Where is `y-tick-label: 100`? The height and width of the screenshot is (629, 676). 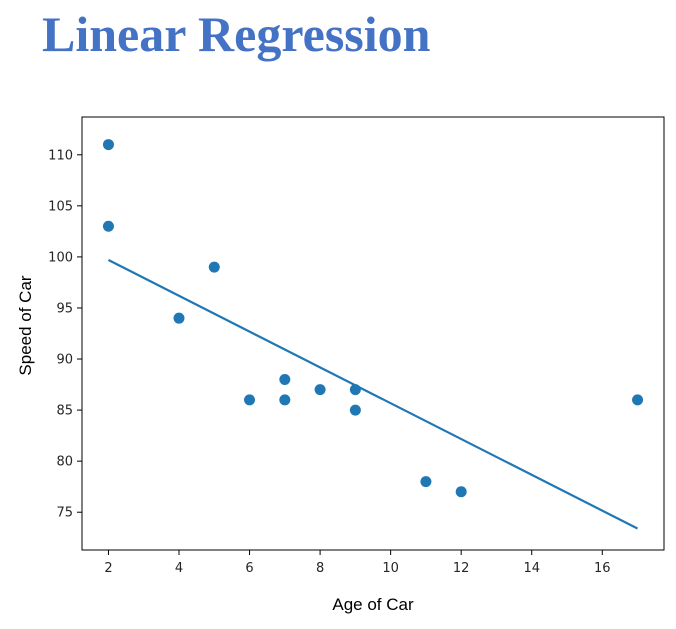
y-tick-label: 100 is located at coordinates (60, 257).